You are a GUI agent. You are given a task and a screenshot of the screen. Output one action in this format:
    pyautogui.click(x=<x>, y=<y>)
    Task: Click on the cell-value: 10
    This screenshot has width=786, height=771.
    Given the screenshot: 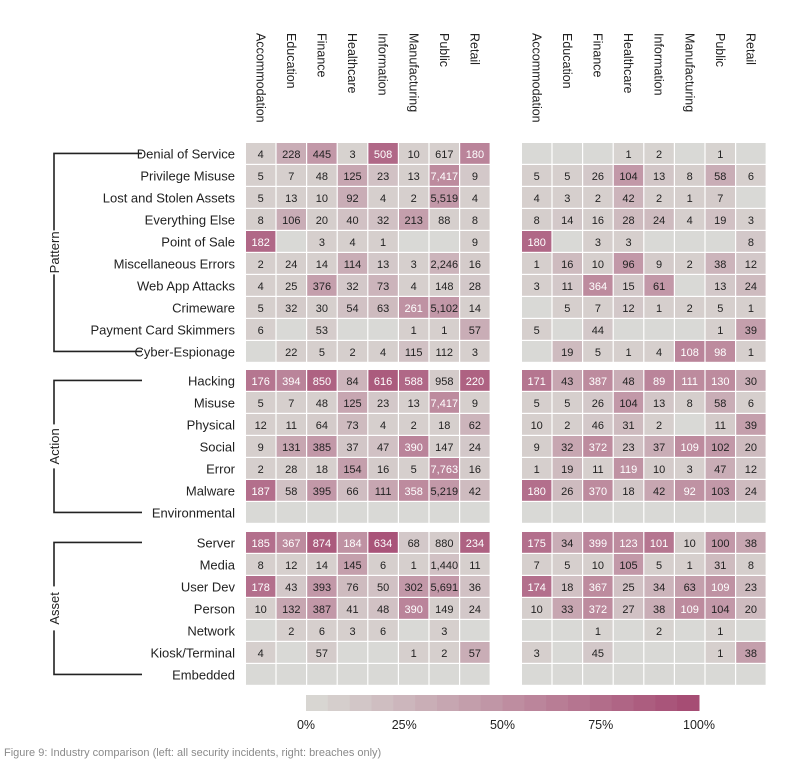 What is the action you would take?
    pyautogui.click(x=261, y=610)
    